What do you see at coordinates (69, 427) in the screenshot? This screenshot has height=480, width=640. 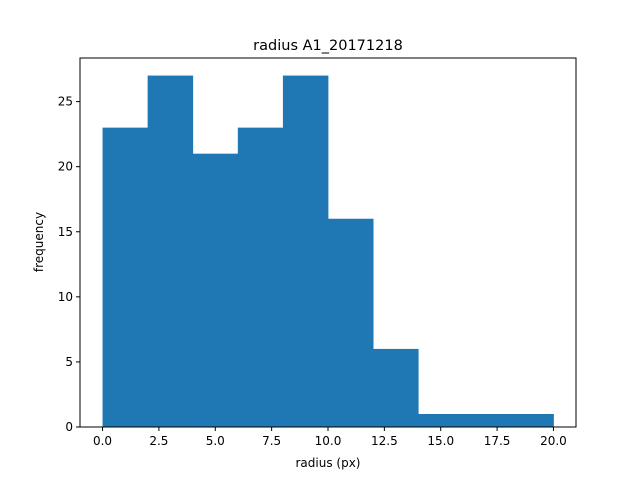 I see `y-tick-label: 0` at bounding box center [69, 427].